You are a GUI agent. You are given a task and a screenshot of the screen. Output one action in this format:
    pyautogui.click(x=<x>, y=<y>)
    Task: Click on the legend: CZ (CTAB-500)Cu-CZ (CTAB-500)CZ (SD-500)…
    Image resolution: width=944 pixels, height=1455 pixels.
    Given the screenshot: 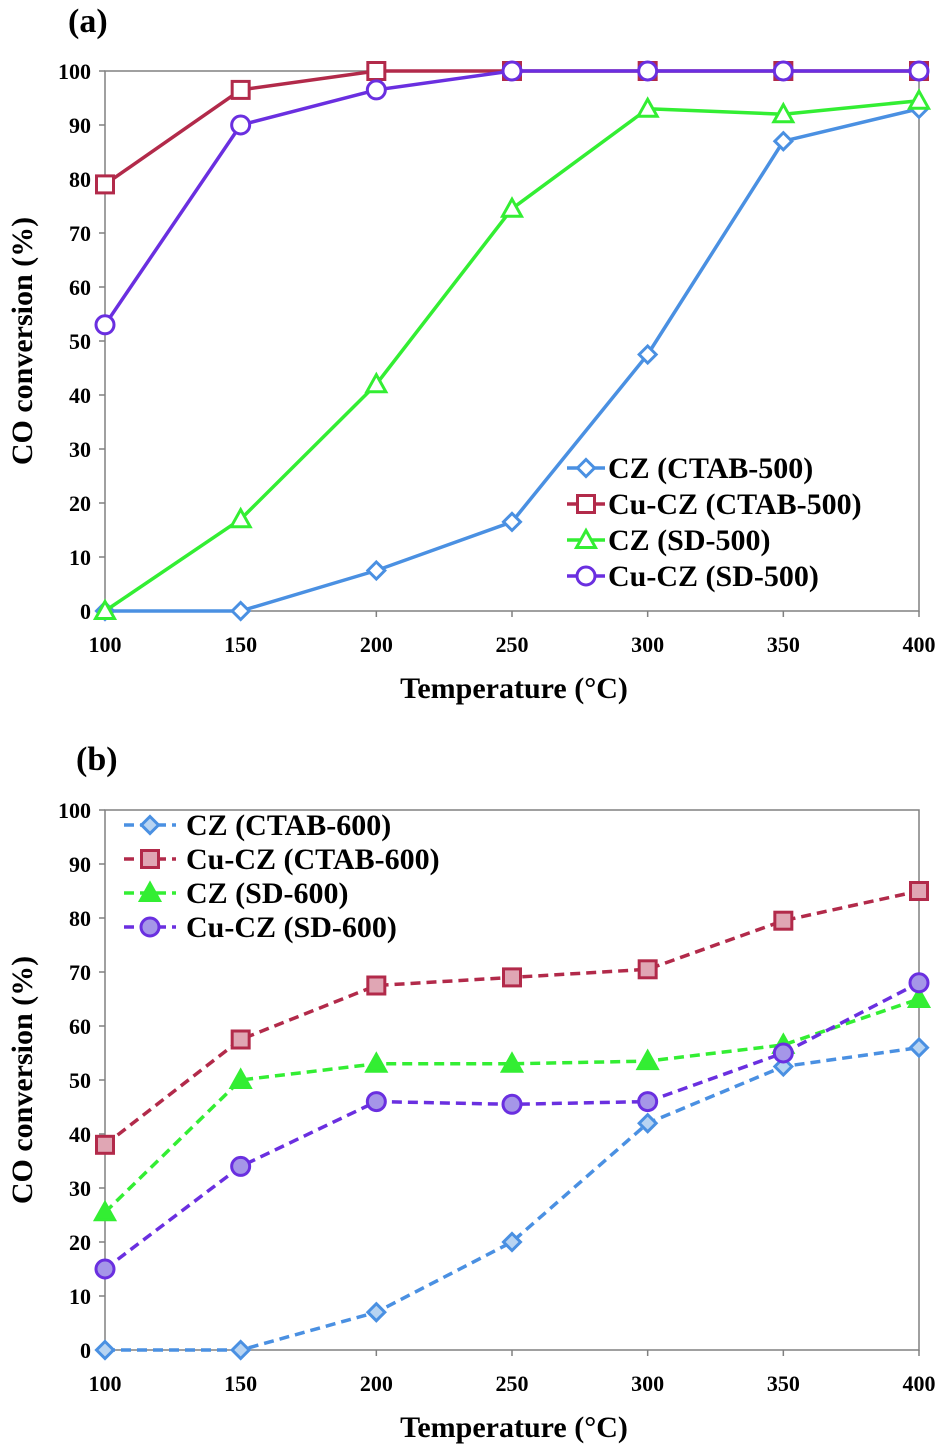 What is the action you would take?
    pyautogui.click(x=714, y=522)
    